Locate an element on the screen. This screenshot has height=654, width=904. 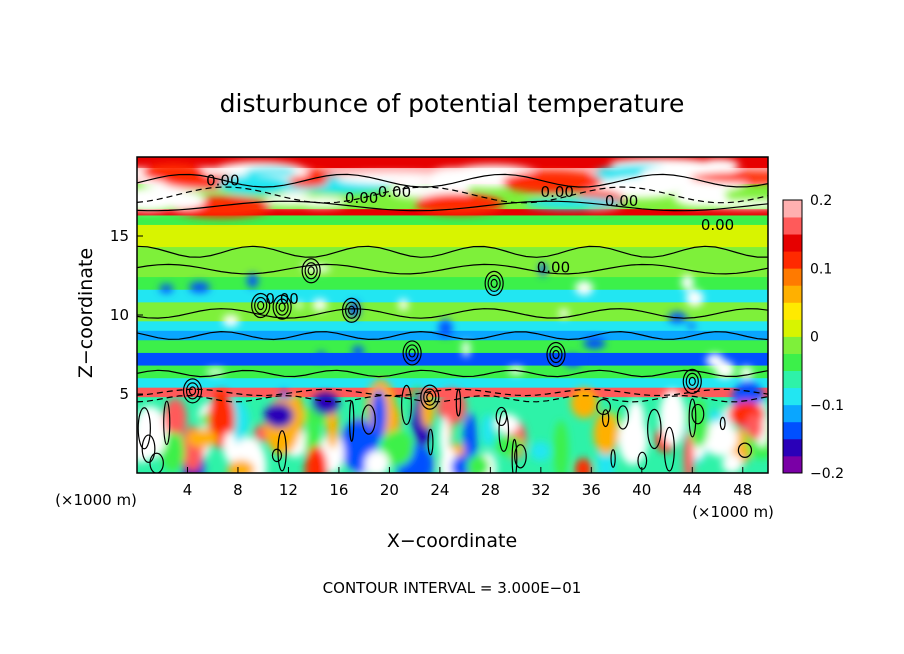
x-unit-right: (×1000 m) is located at coordinates (733, 512).